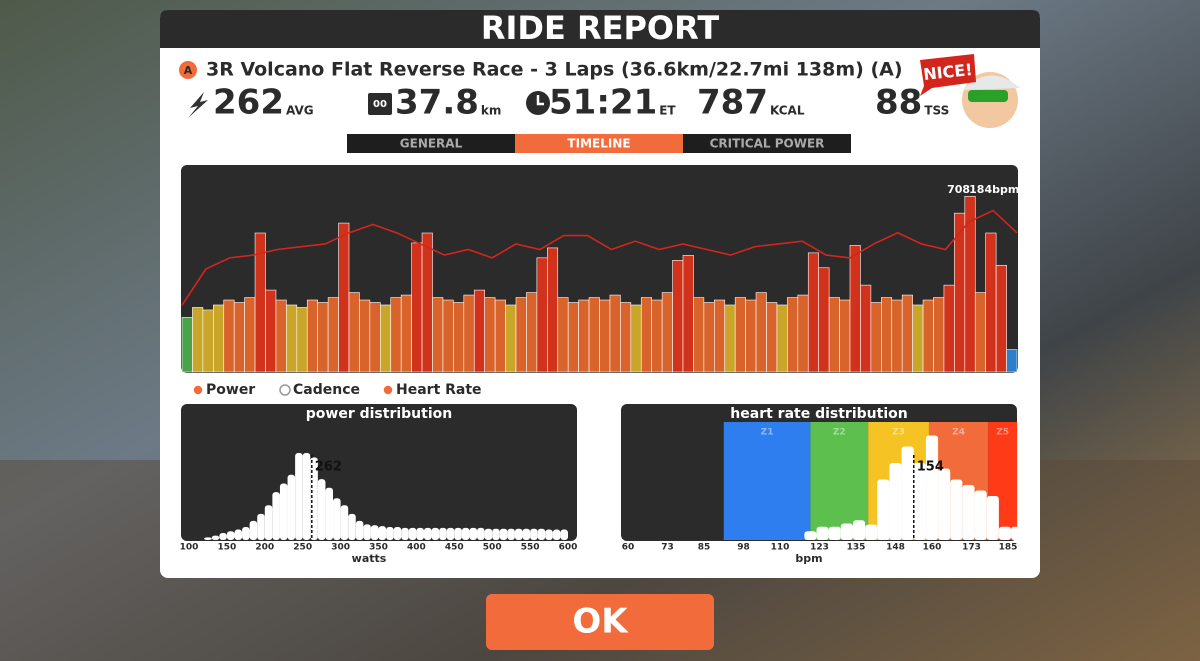 Image resolution: width=1200 pixels, height=661 pixels. I want to click on ok-label: OK, so click(600, 622).